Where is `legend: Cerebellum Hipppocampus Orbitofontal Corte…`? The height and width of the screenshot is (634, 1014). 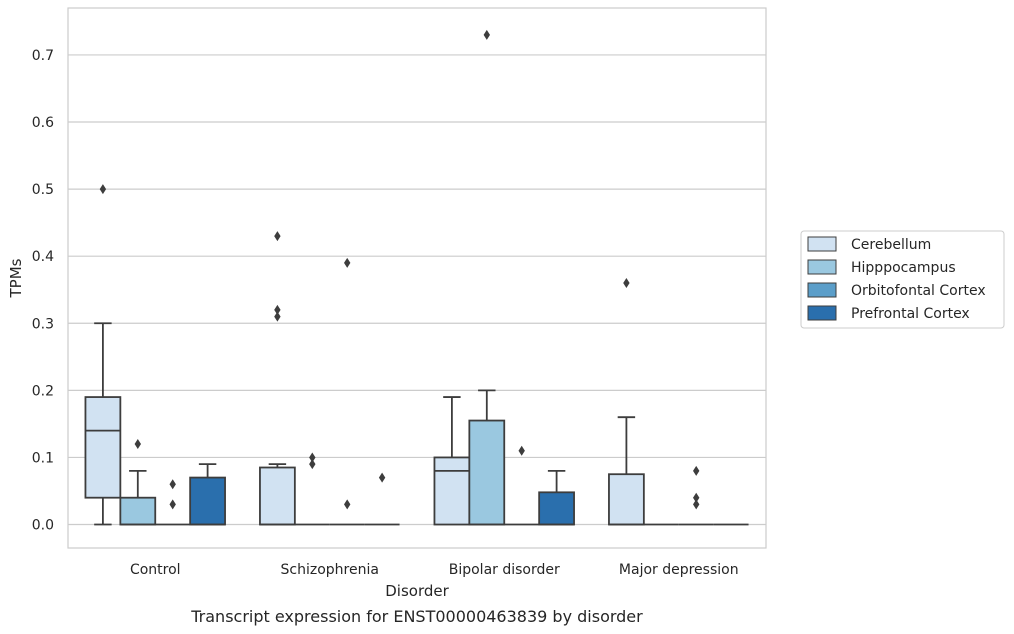
legend: Cerebellum Hipppocampus Orbitofontal Corte… is located at coordinates (902, 279).